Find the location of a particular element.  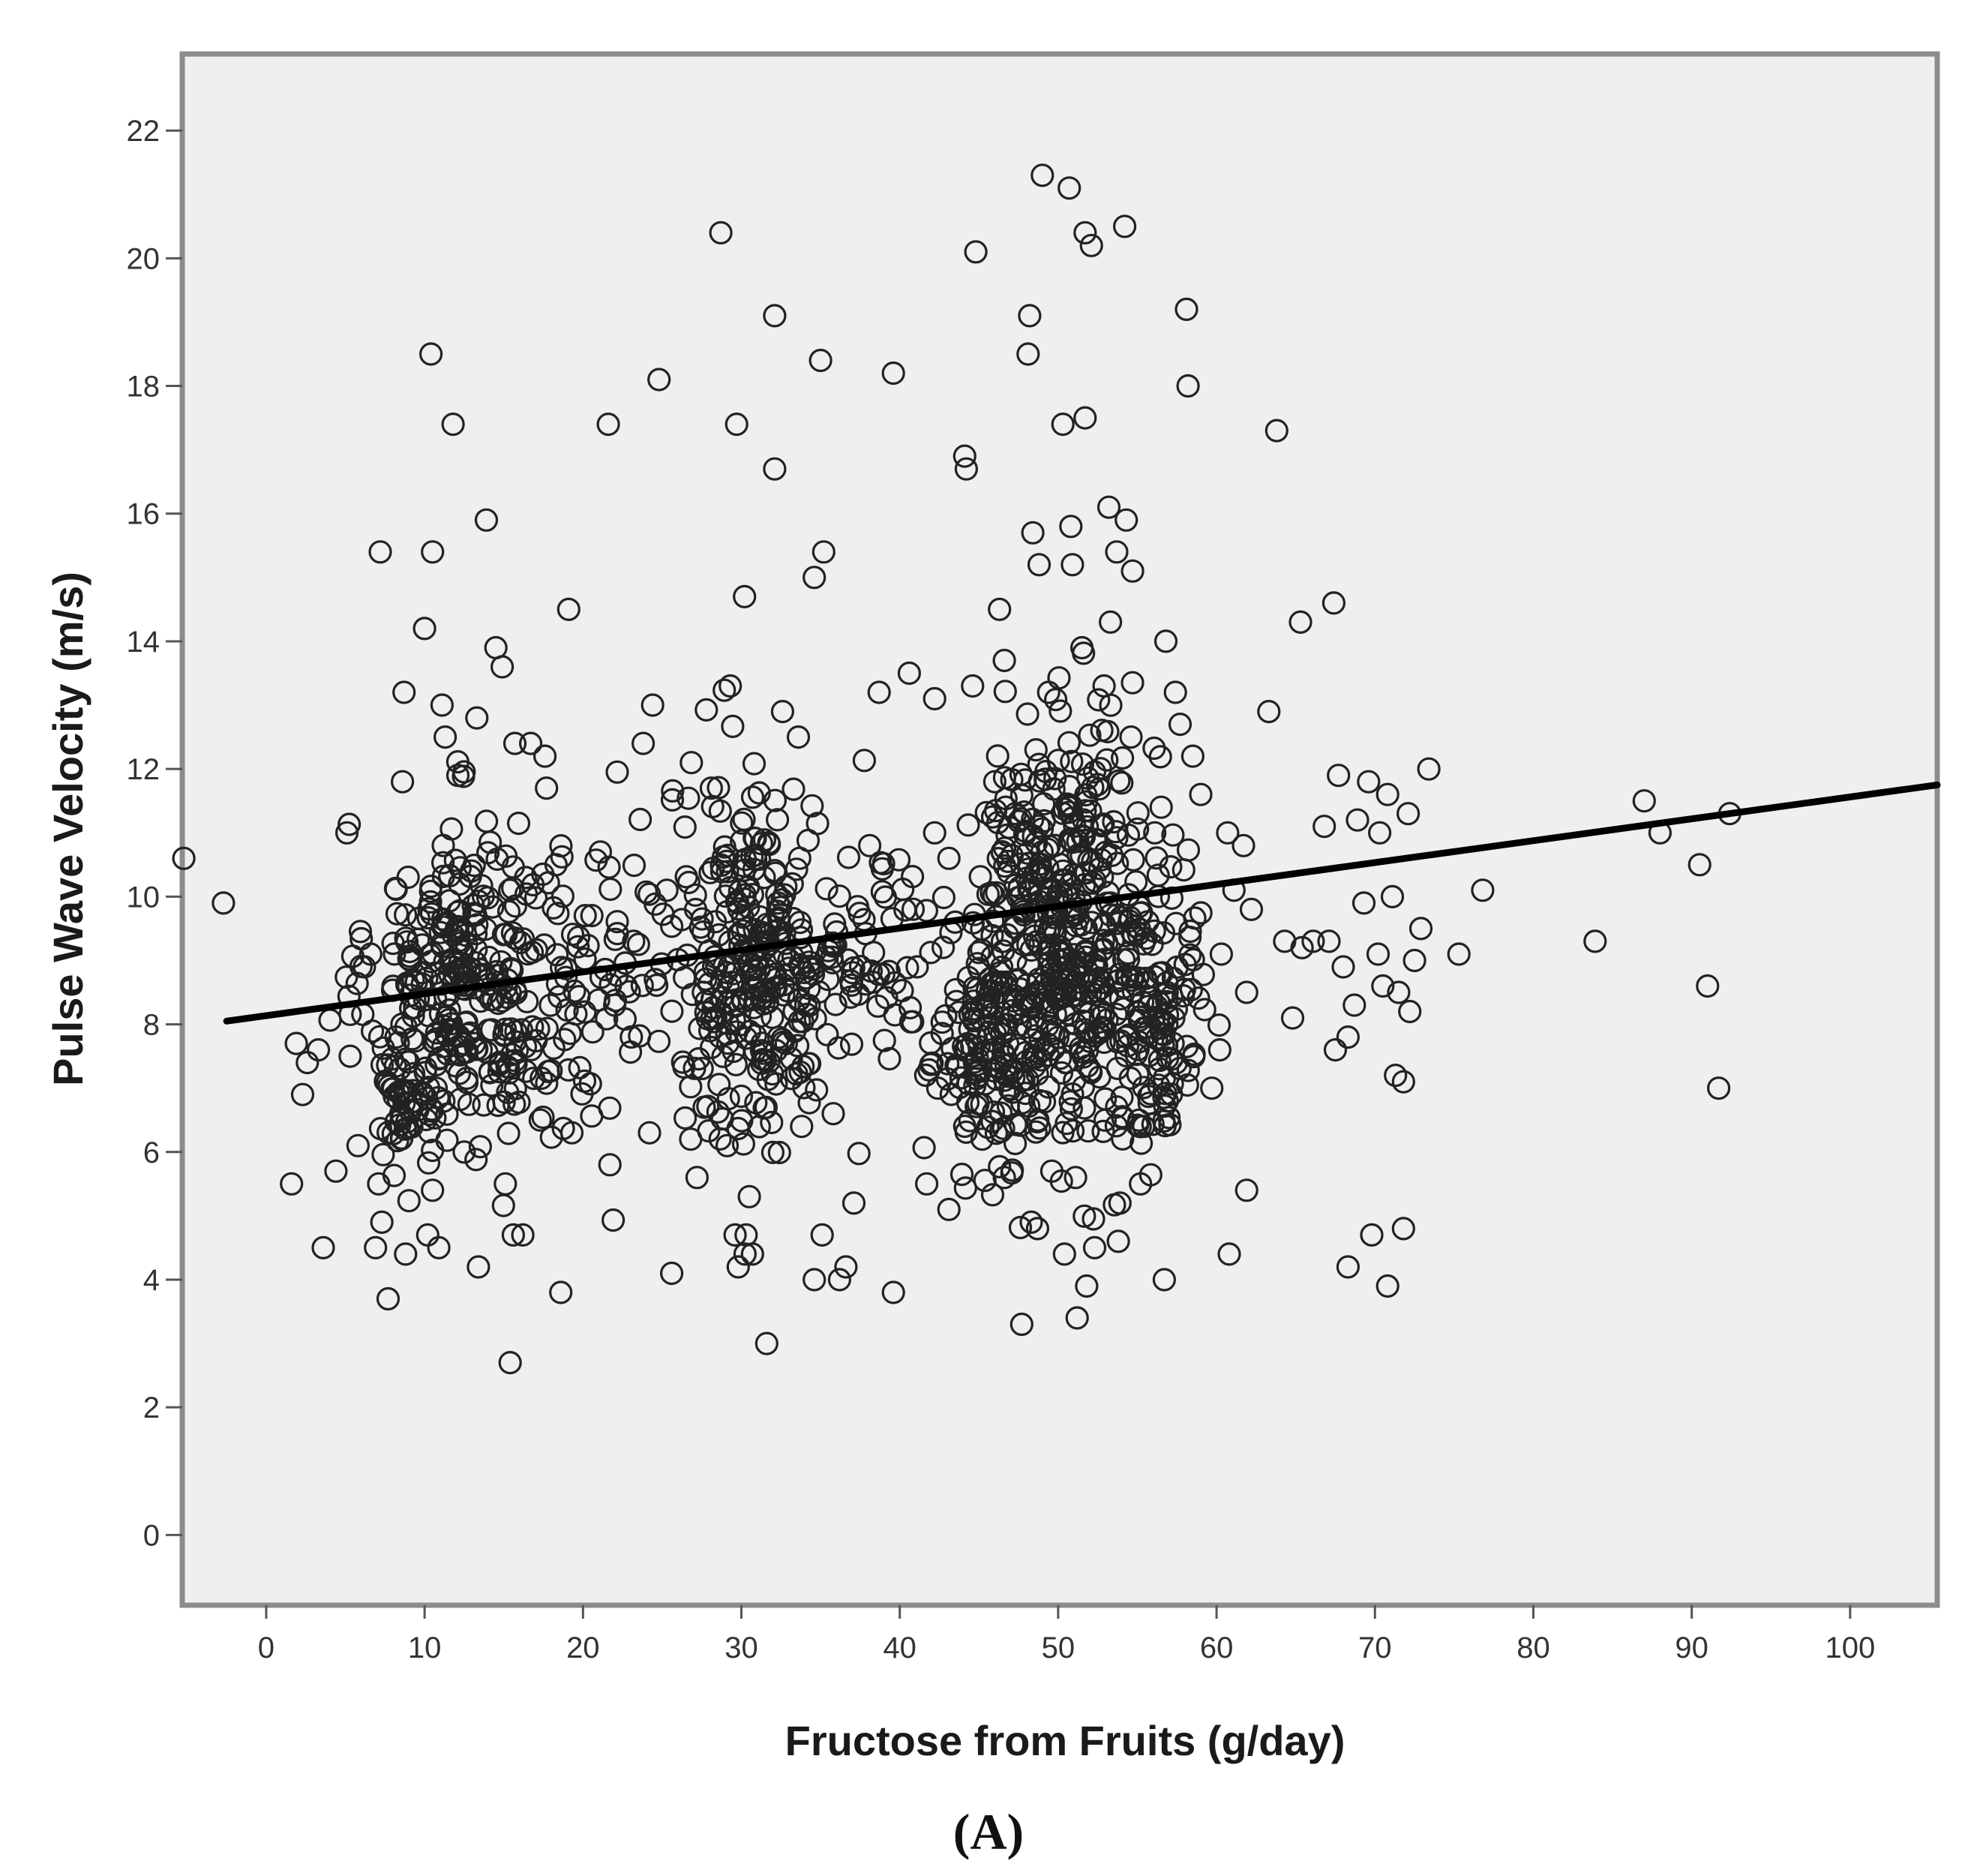

x-tick-label: 90 is located at coordinates (1691, 1647).